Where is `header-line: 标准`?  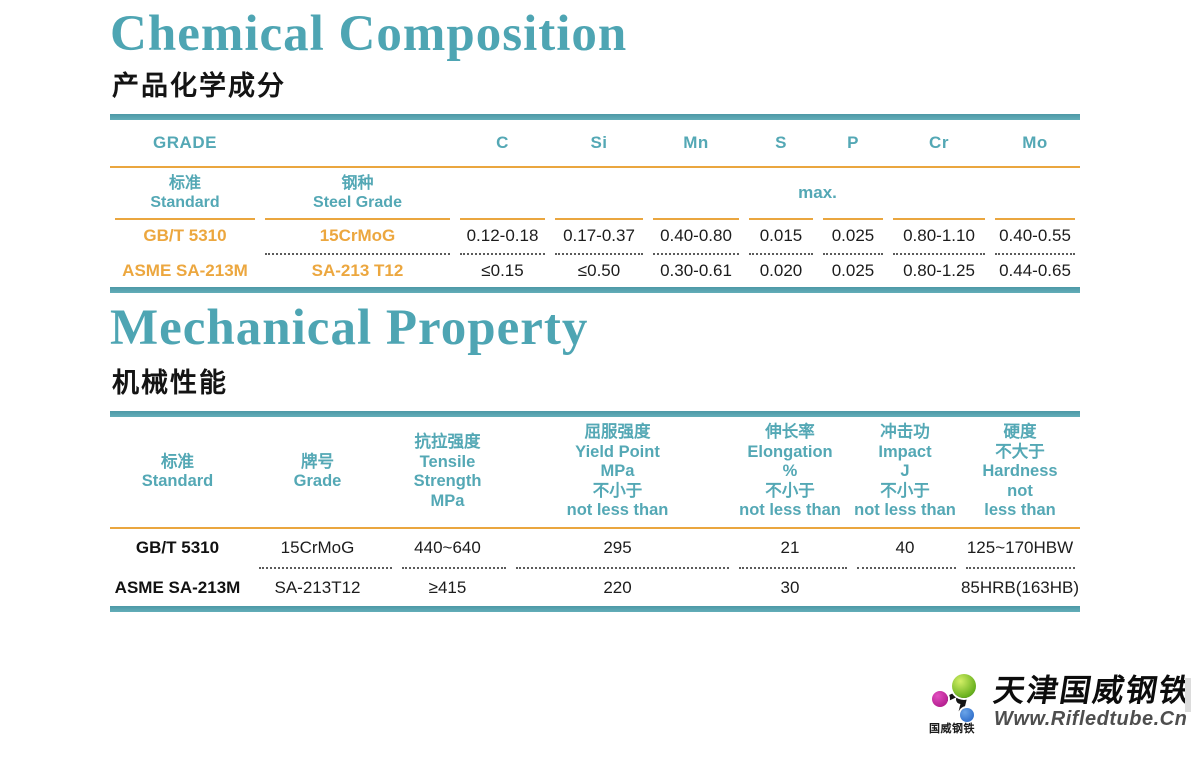 header-line: 标准 is located at coordinates (177, 461).